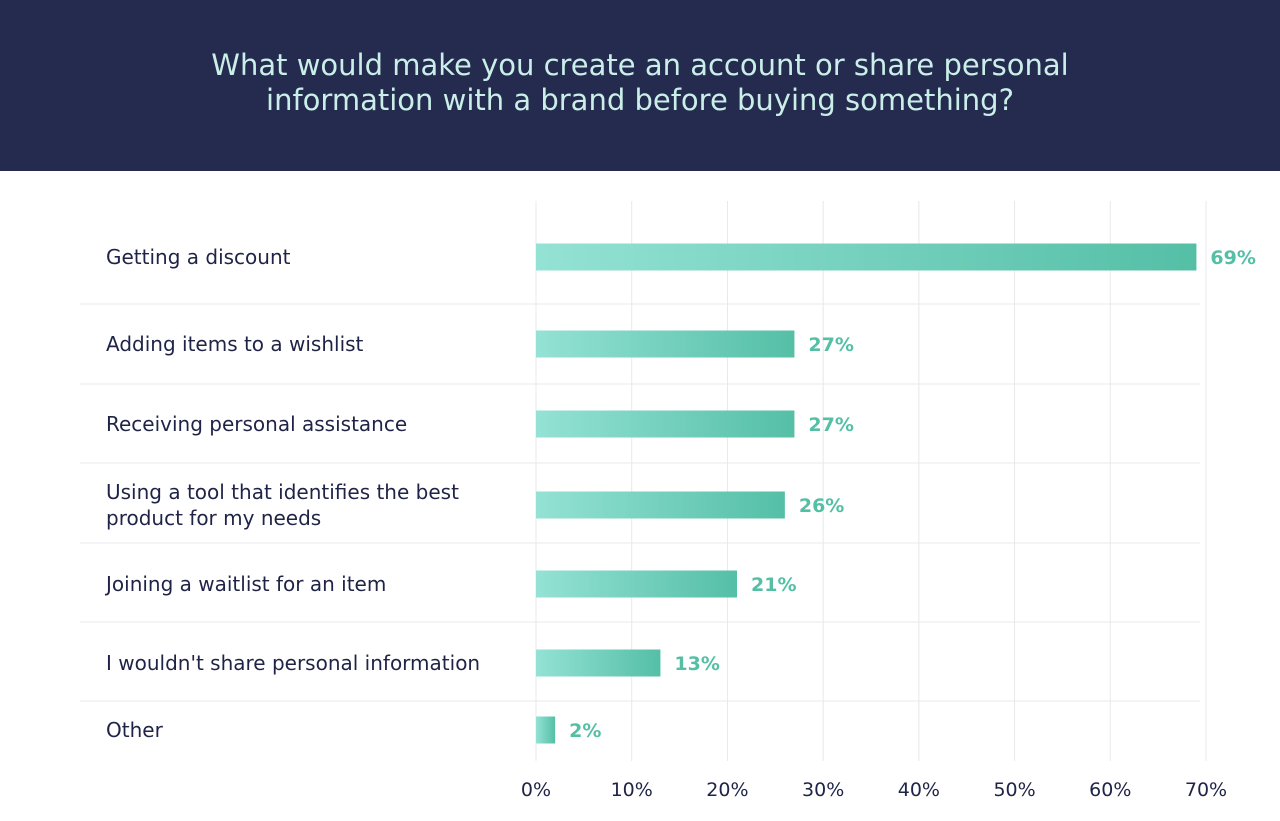 The width and height of the screenshot is (1280, 821). Describe the element at coordinates (823, 790) in the screenshot. I see `x-tick-label: 30%` at that location.